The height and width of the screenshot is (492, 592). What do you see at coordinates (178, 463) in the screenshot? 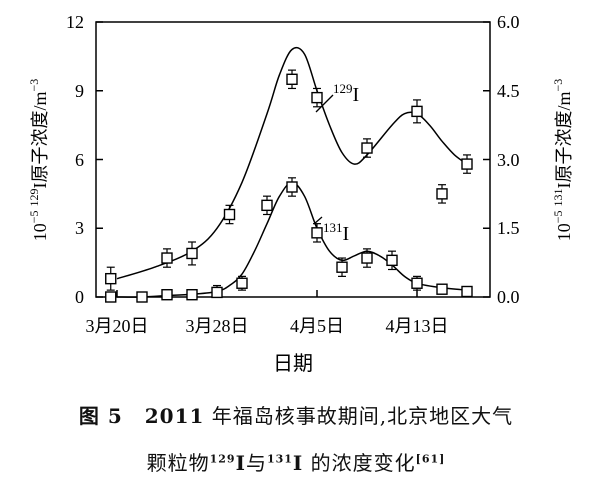
I see `caption-text: 颗粒物` at bounding box center [178, 463].